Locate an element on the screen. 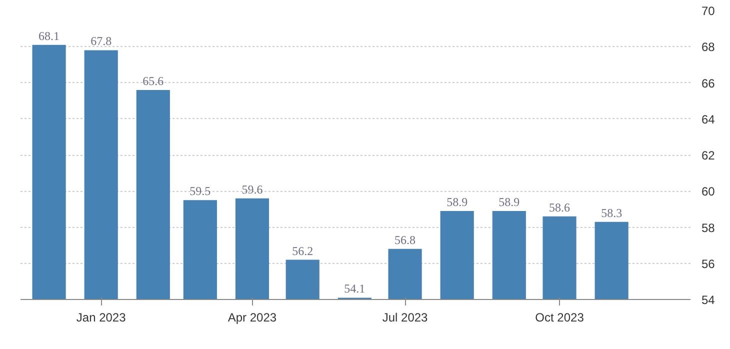 Image resolution: width=730 pixels, height=349 pixels. y-tick-label: 64 is located at coordinates (709, 119).